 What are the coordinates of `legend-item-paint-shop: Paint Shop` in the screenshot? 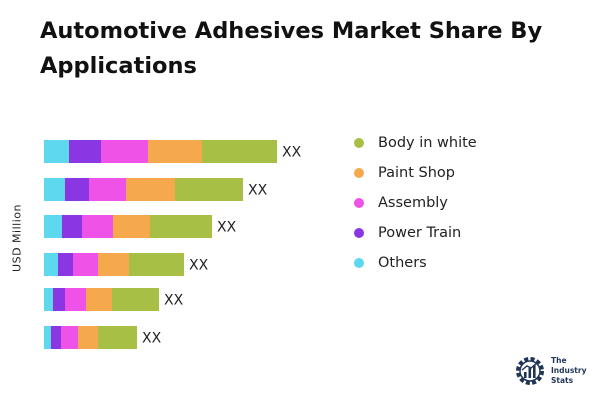 It's located at (440, 173).